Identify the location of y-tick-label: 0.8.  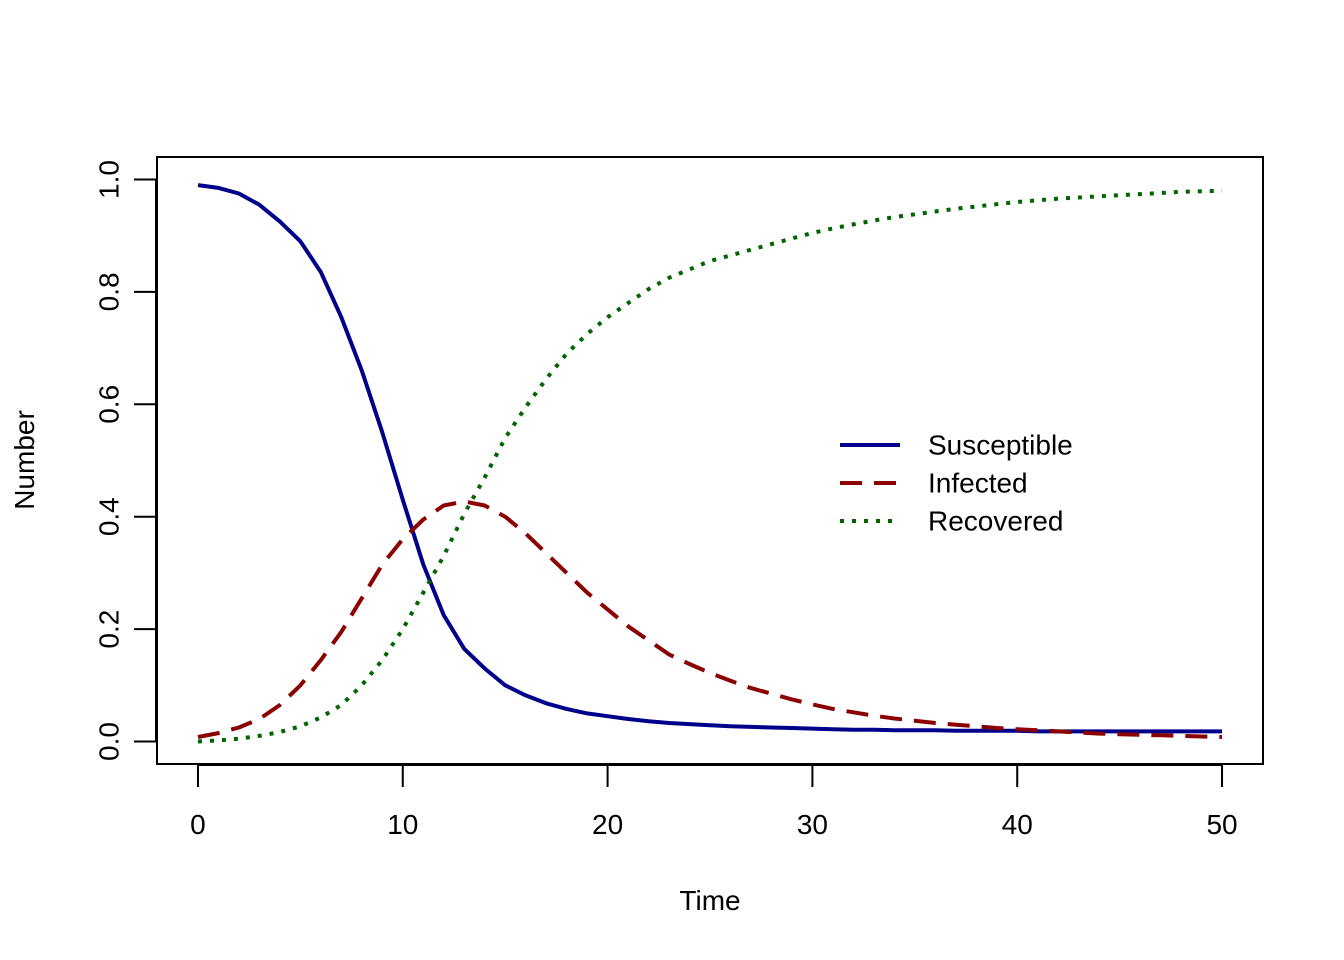
(109, 291).